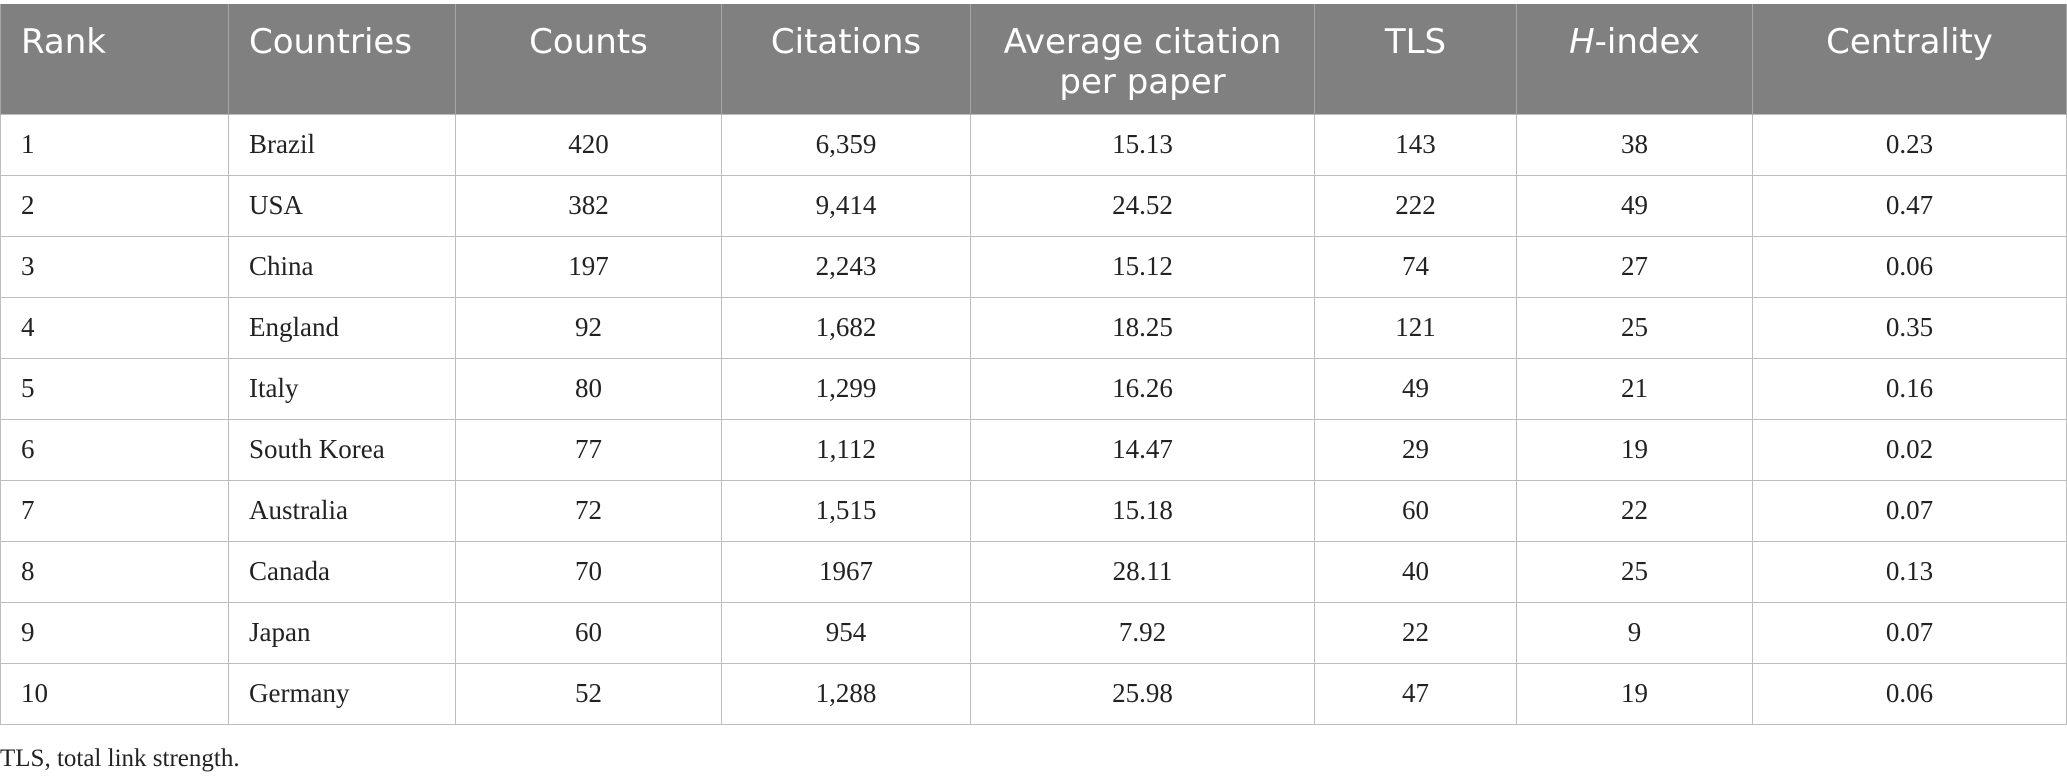 This screenshot has width=2067, height=780. Describe the element at coordinates (846, 266) in the screenshot. I see `cell-citations: 2,243` at that location.